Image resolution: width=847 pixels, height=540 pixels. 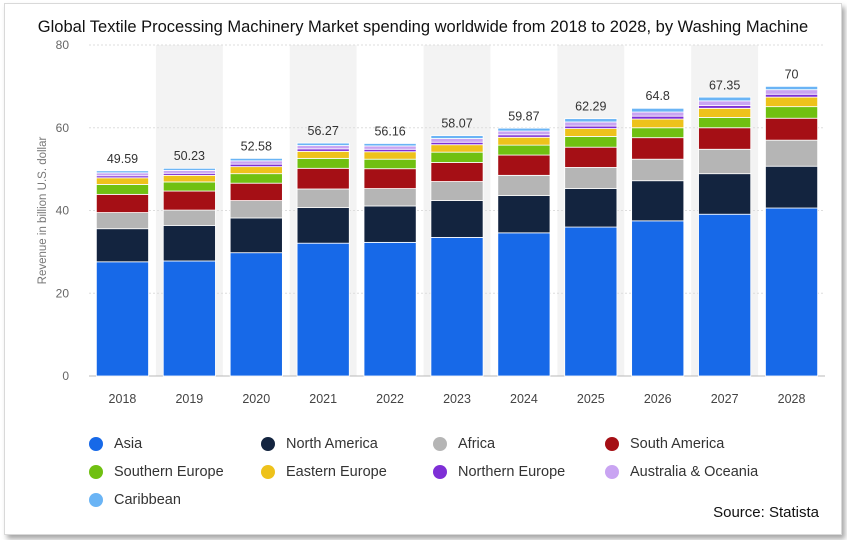 What do you see at coordinates (147, 500) in the screenshot?
I see `legend-label: Caribbean` at bounding box center [147, 500].